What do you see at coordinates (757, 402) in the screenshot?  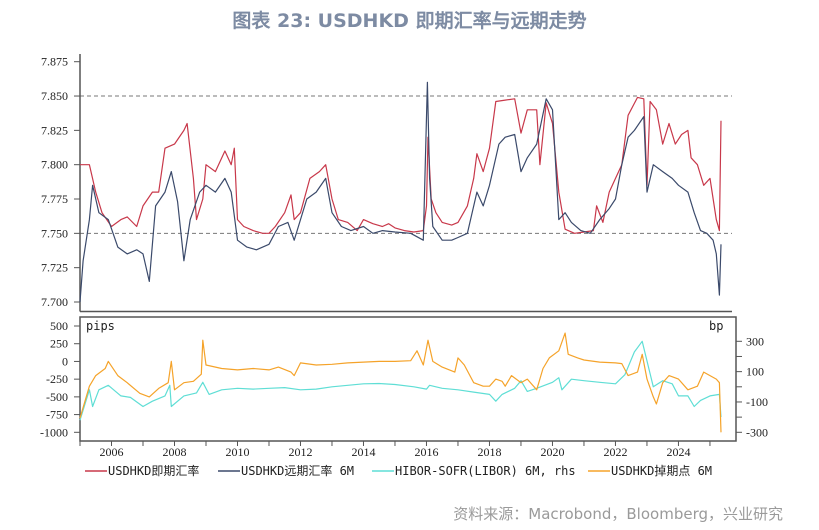 I see `right-y-tick-label: -100` at bounding box center [757, 402].